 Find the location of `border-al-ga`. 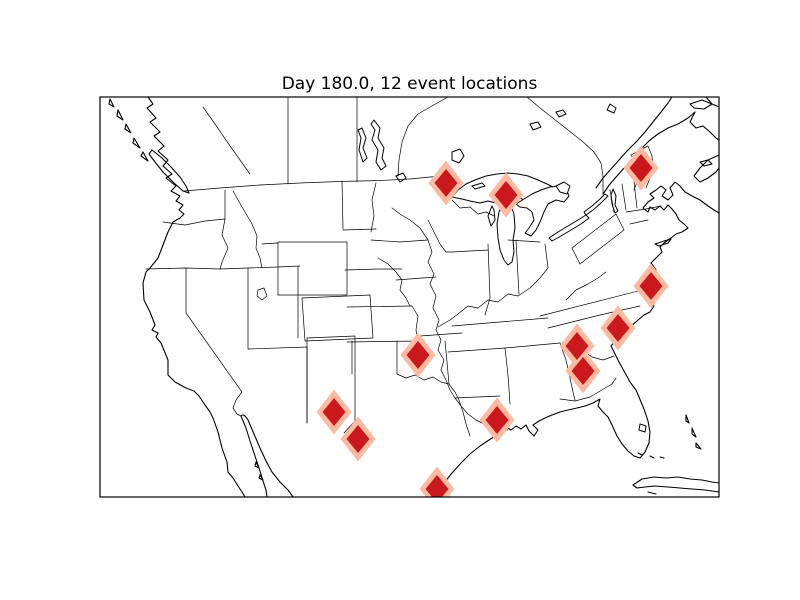

border-al-ga is located at coordinates (567, 371).